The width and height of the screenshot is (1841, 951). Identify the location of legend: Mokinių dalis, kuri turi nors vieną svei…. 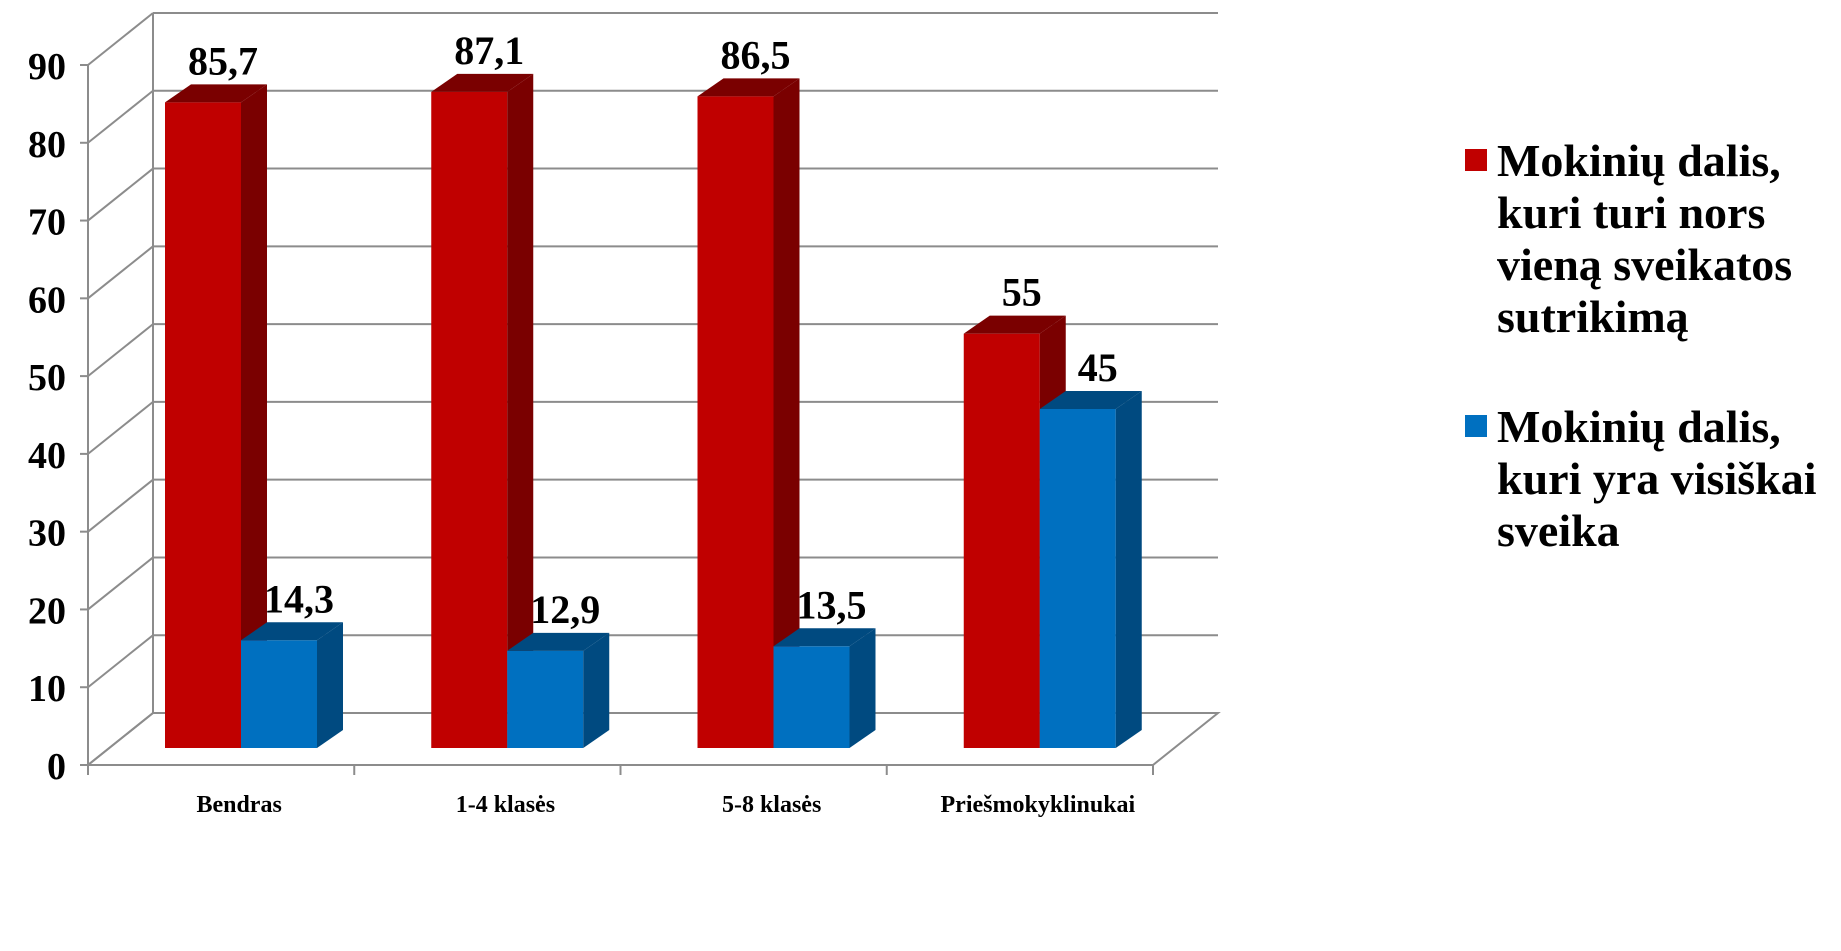
(1650, 375).